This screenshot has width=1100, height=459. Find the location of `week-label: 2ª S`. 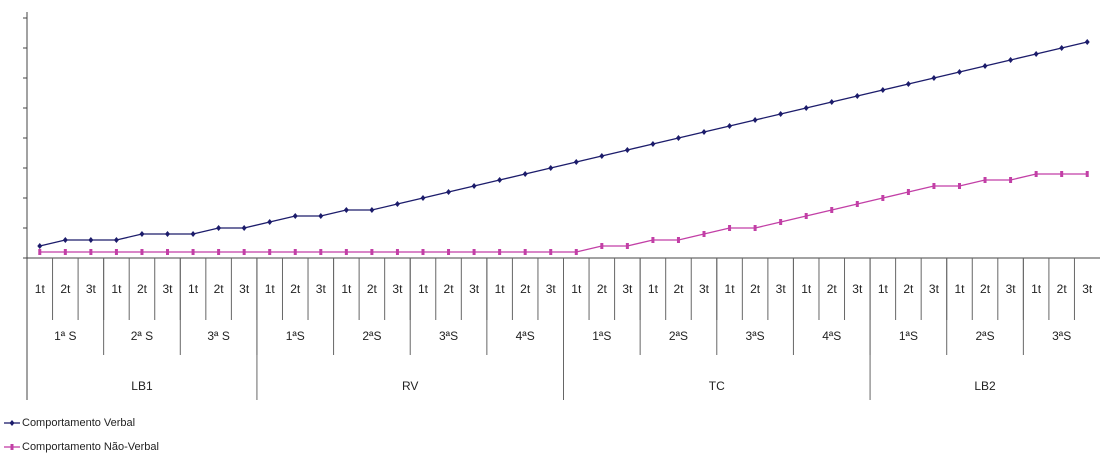

week-label: 2ª S is located at coordinates (142, 336).